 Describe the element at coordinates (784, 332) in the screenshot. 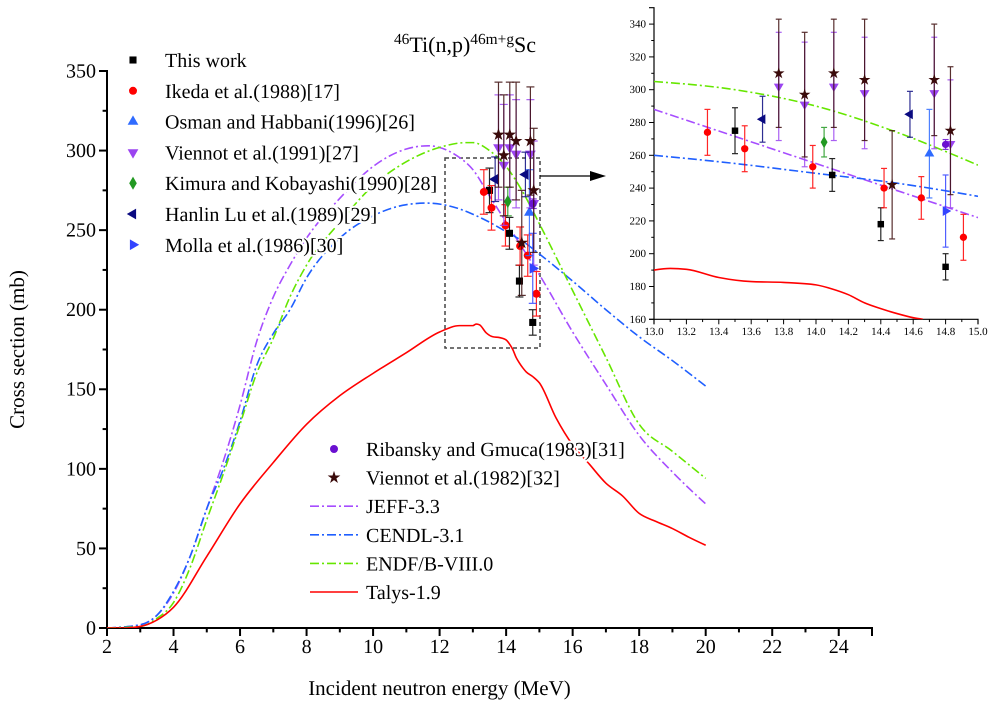

I see `x-tick-label: 13.8` at that location.